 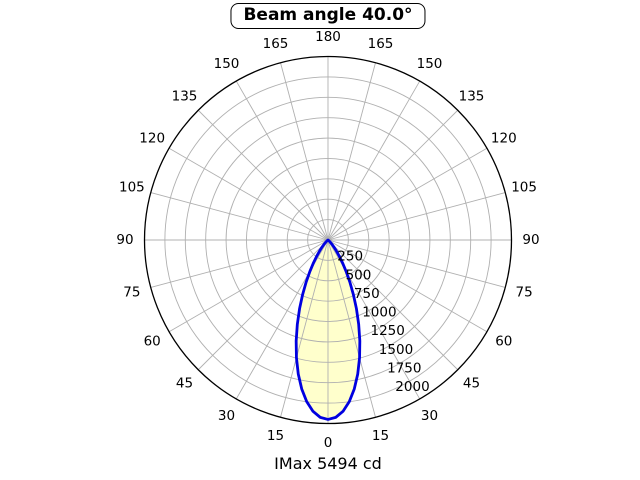 I want to click on chart-title: Beam angle 40.0°, so click(x=328, y=15).